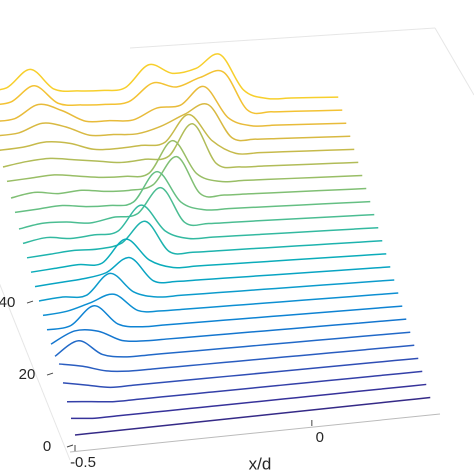 The width and height of the screenshot is (474, 474). Describe the element at coordinates (7, 302) in the screenshot. I see `depth-tick-label: 40` at that location.